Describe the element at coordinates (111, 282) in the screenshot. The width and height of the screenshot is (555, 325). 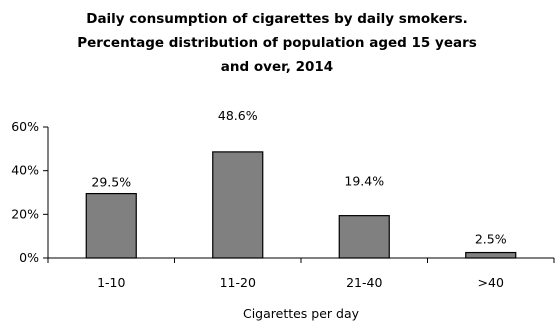
I see `x-tick-label: 1-10` at that location.